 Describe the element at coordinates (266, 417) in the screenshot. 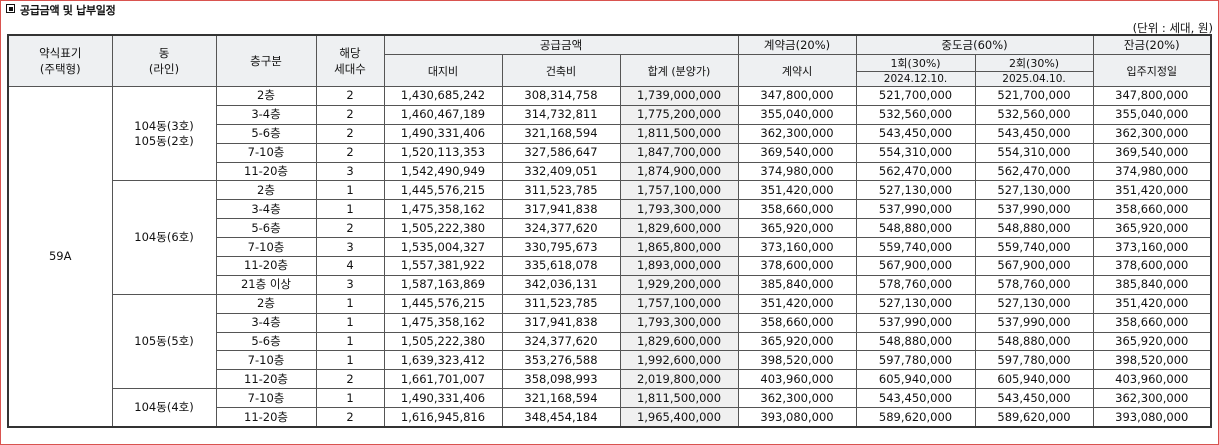

I see `floor-cell: 11-20층` at that location.